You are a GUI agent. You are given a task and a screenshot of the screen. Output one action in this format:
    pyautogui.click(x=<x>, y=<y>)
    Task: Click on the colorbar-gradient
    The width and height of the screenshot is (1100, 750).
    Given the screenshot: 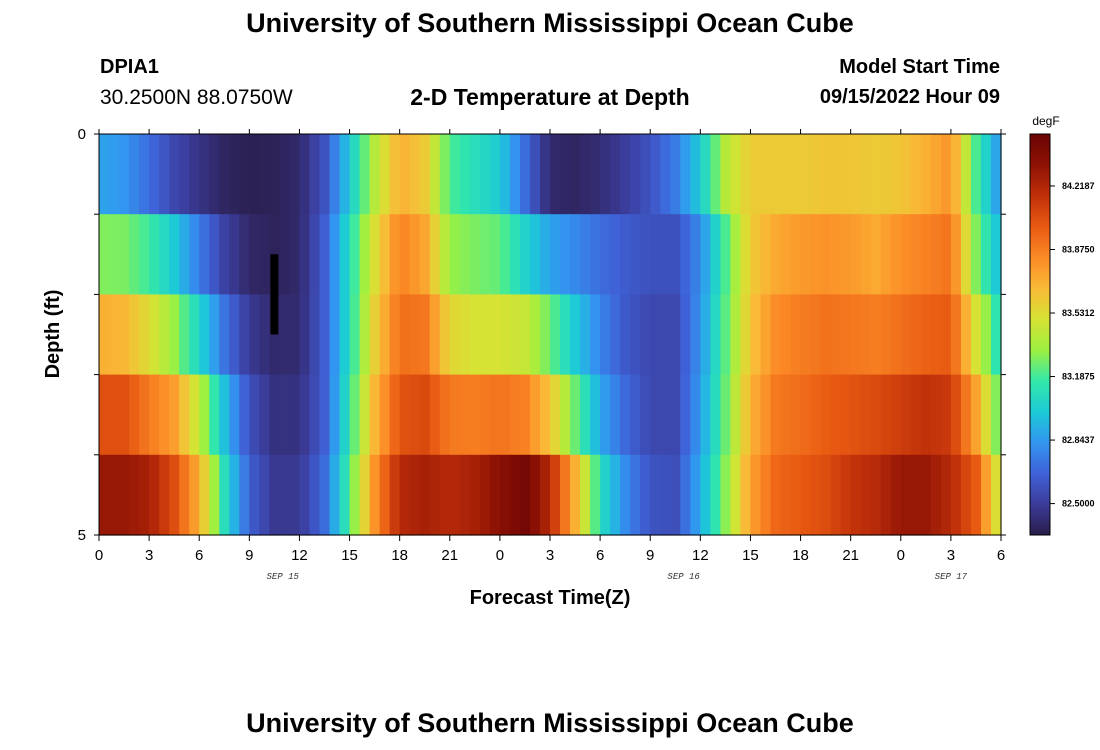 What is the action you would take?
    pyautogui.click(x=1040, y=334)
    